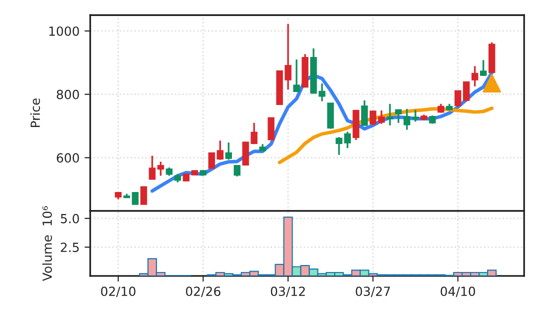 The width and height of the screenshot is (537, 322). I want to click on line-series, so click(386, 135).